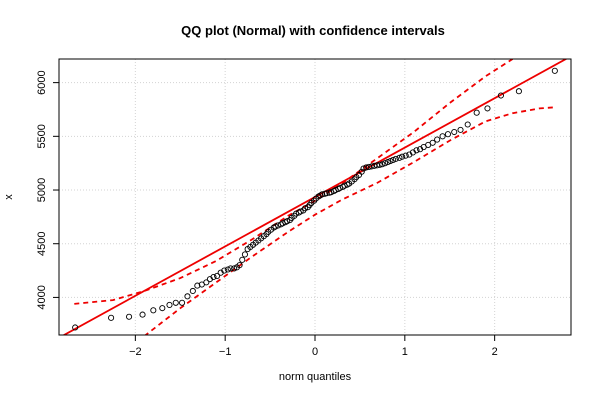  I want to click on x-axis: −2 −1 0 1 2, so click(313, 346).